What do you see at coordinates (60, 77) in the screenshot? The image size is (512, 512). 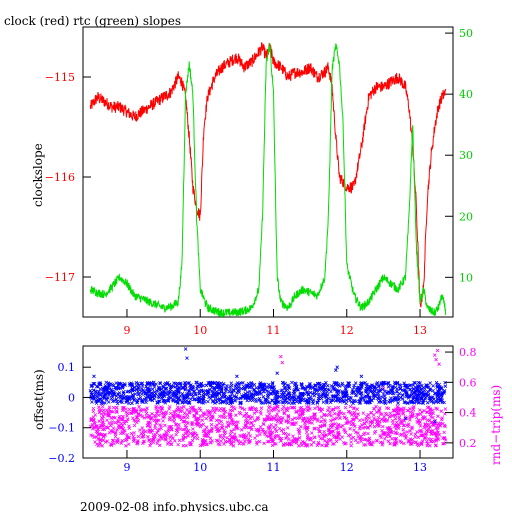 I see `top-left-tick-label: −115` at bounding box center [60, 77].